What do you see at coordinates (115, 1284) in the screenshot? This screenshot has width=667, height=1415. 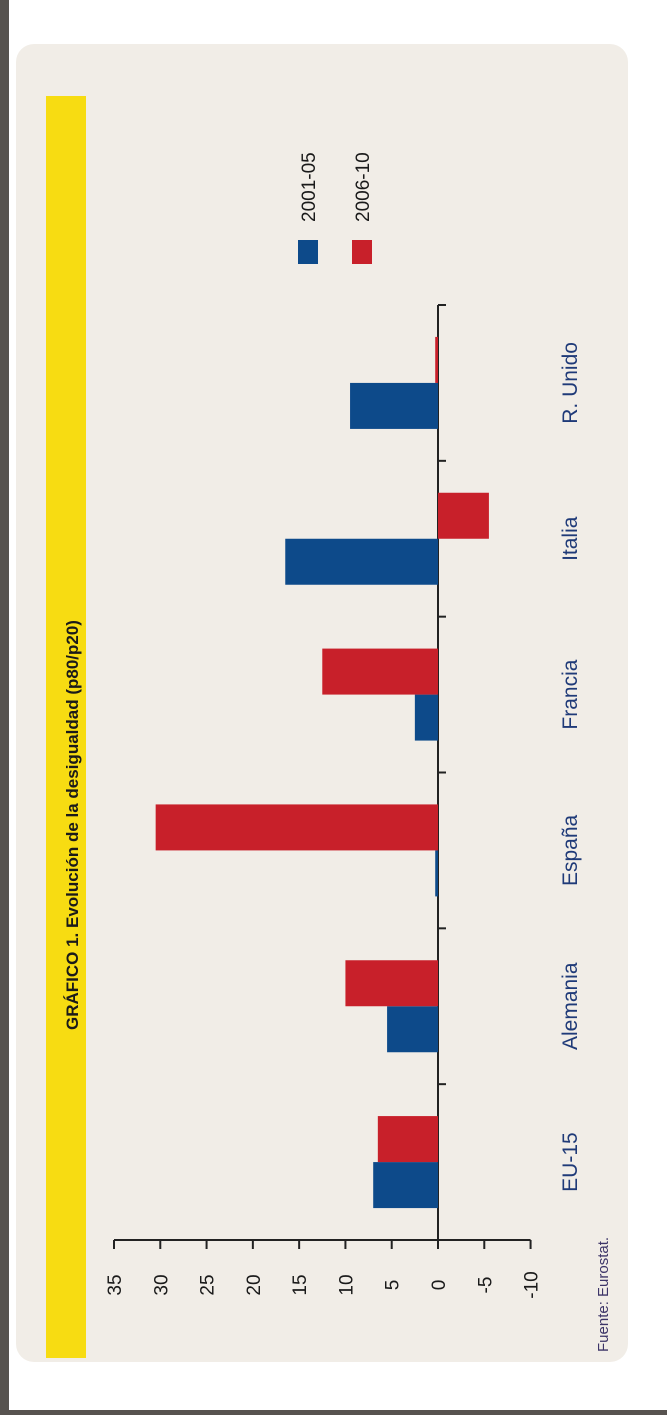 I see `value-tick-label: 35` at bounding box center [115, 1284].